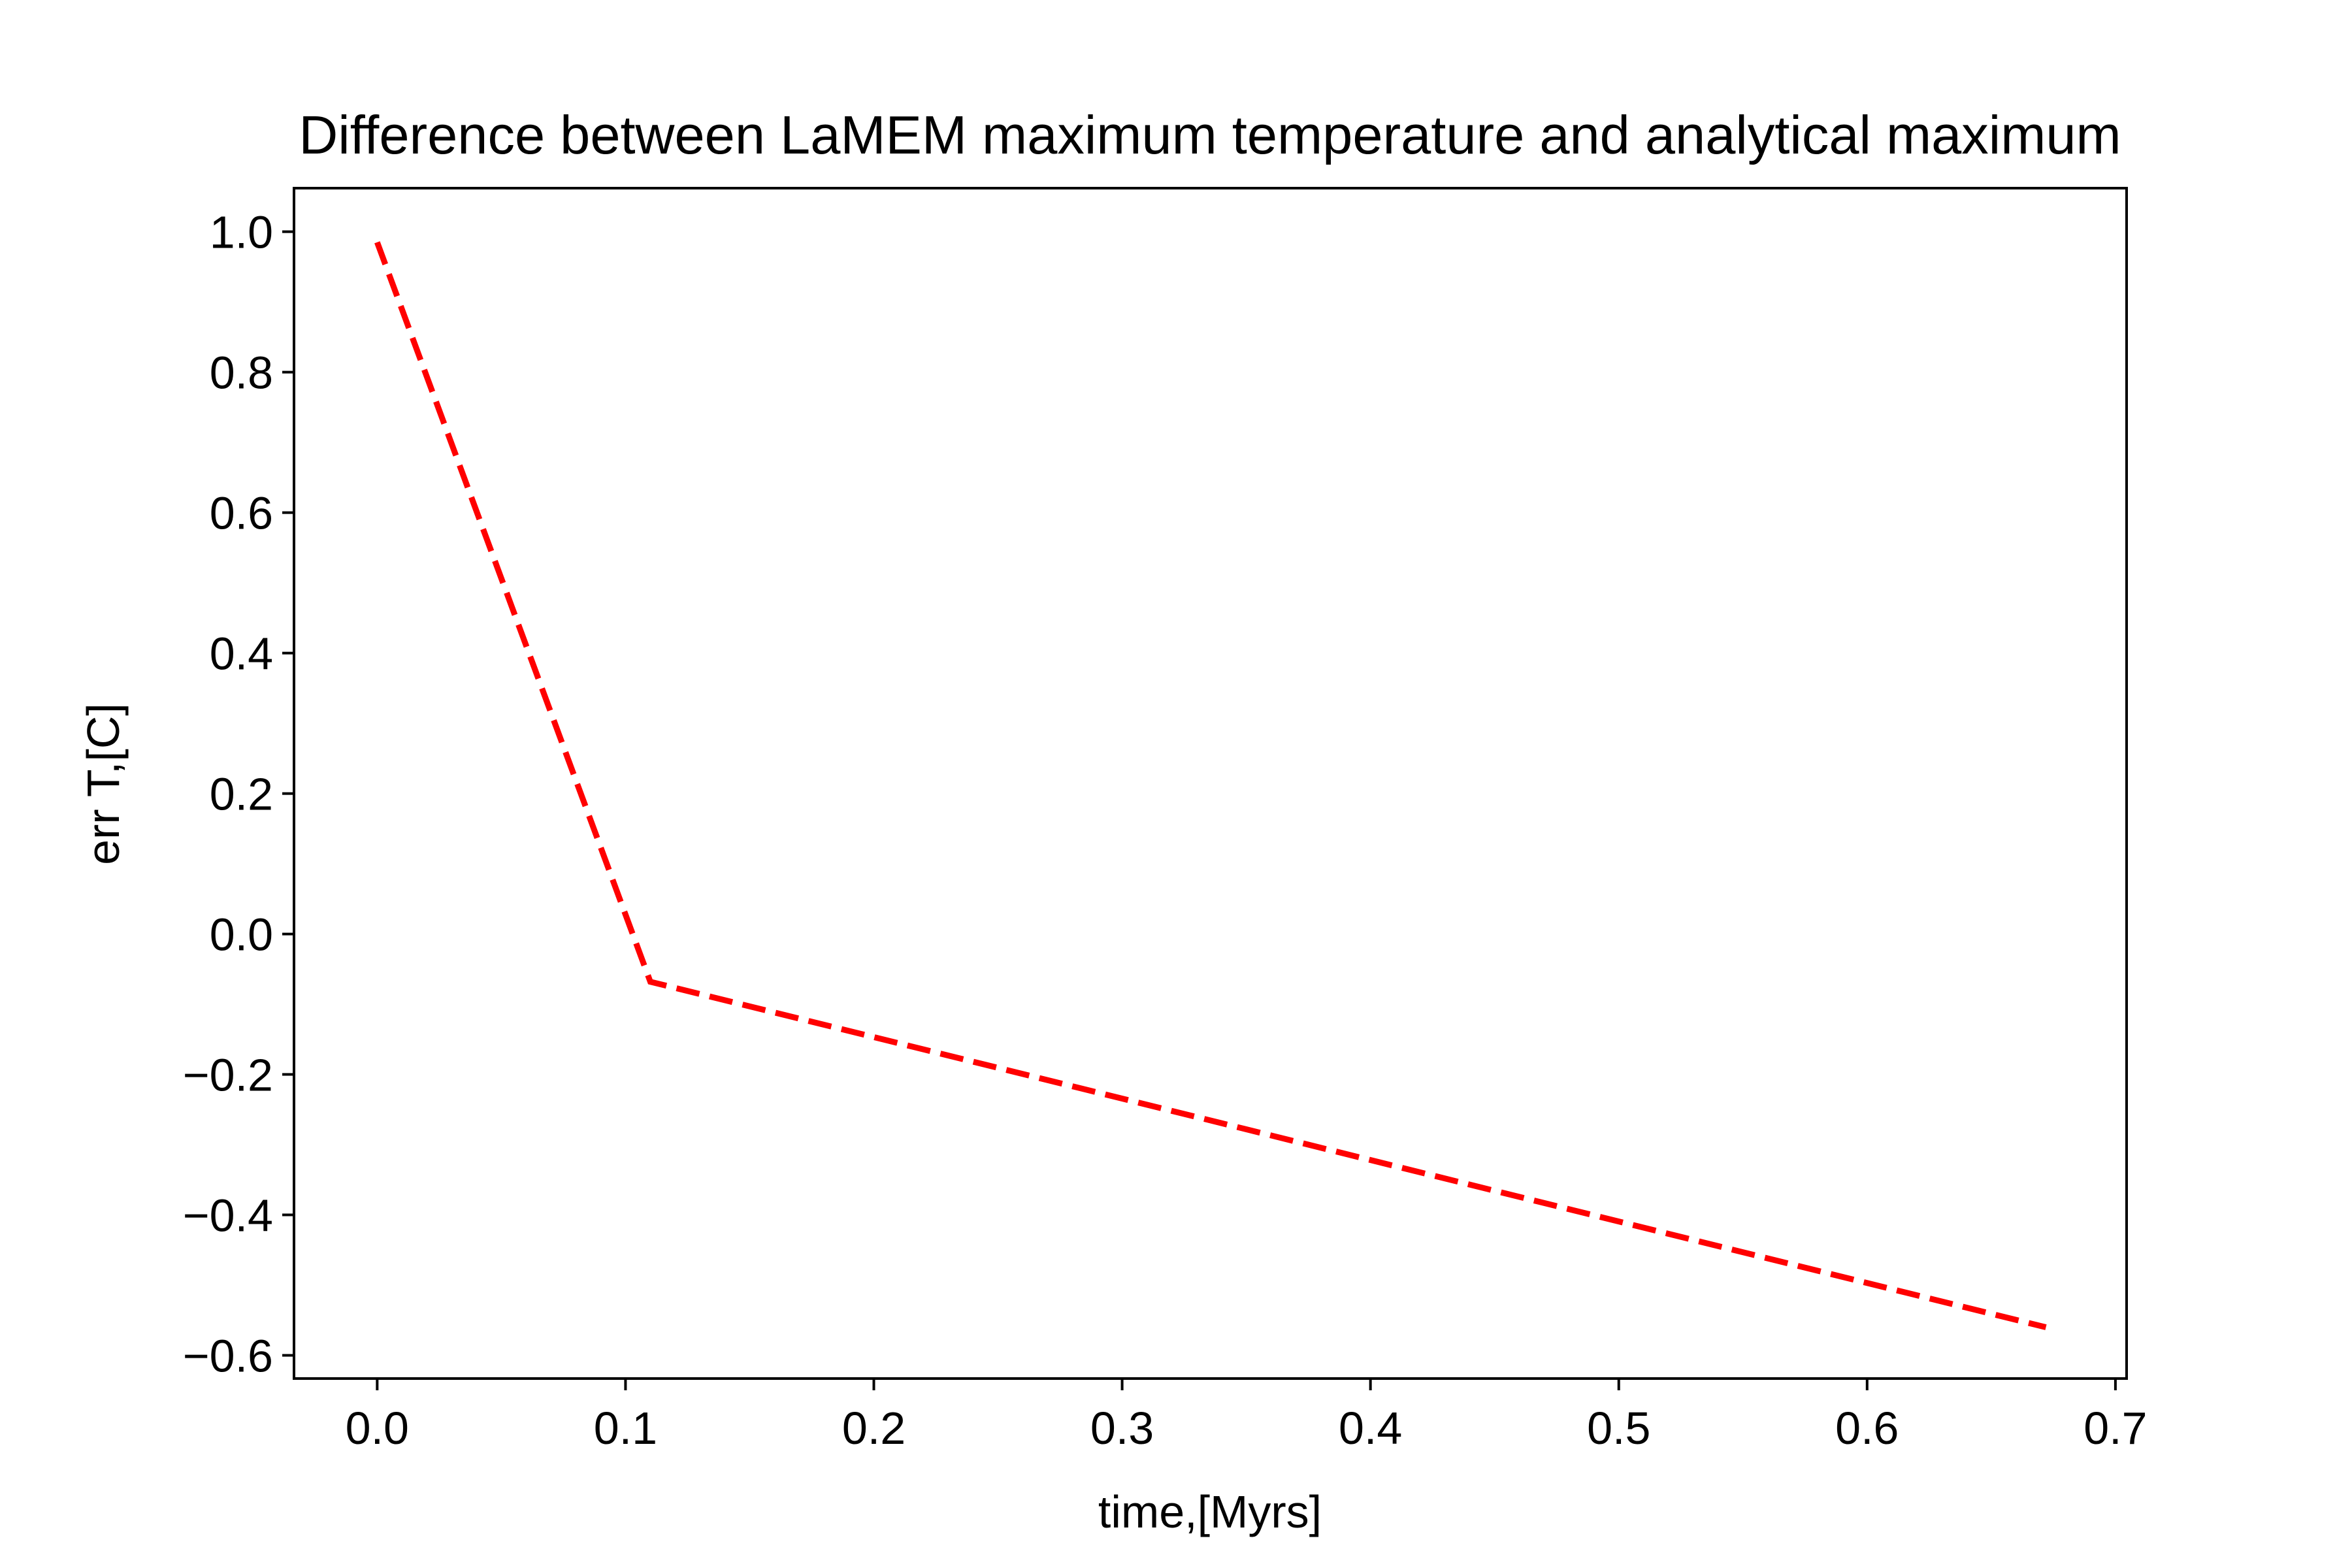 This screenshot has width=2352, height=1568. Describe the element at coordinates (228, 1075) in the screenshot. I see `y-tick-label: −0.2` at that location.